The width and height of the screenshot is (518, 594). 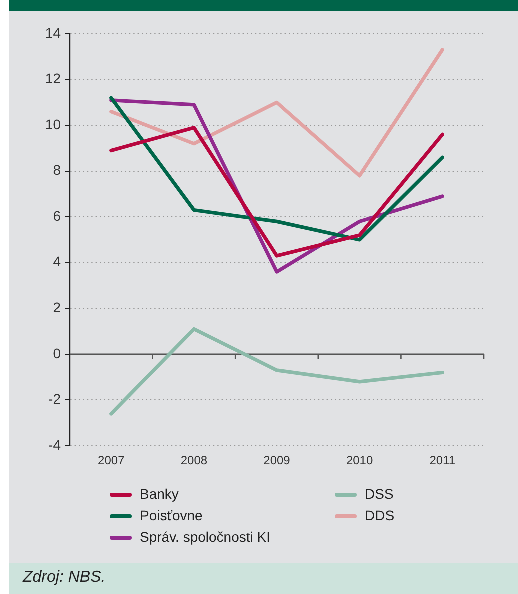 What do you see at coordinates (205, 536) in the screenshot?
I see `legend-label: Správ. spoločnosti KI` at bounding box center [205, 536].